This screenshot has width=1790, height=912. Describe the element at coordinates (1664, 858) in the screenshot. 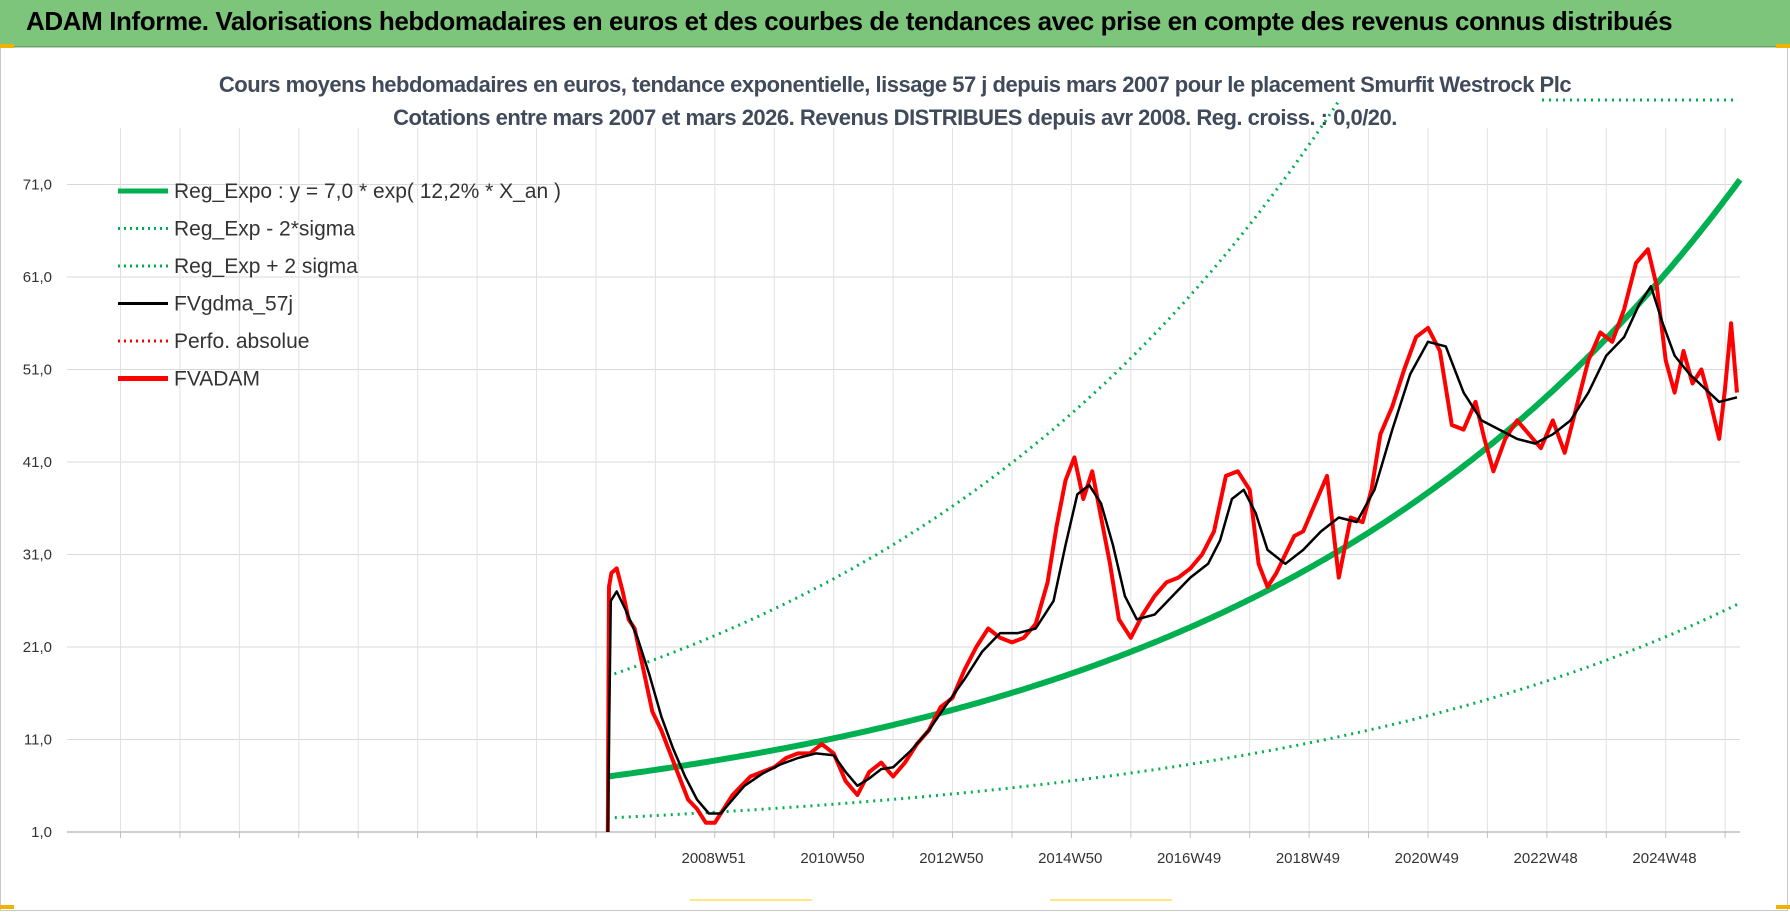

I see `x-tick-label: 2024W48` at that location.